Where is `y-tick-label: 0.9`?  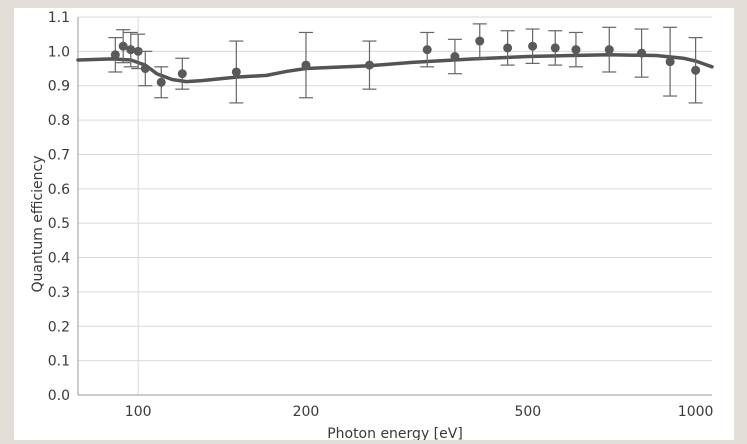 y-tick-label: 0.9 is located at coordinates (59, 87).